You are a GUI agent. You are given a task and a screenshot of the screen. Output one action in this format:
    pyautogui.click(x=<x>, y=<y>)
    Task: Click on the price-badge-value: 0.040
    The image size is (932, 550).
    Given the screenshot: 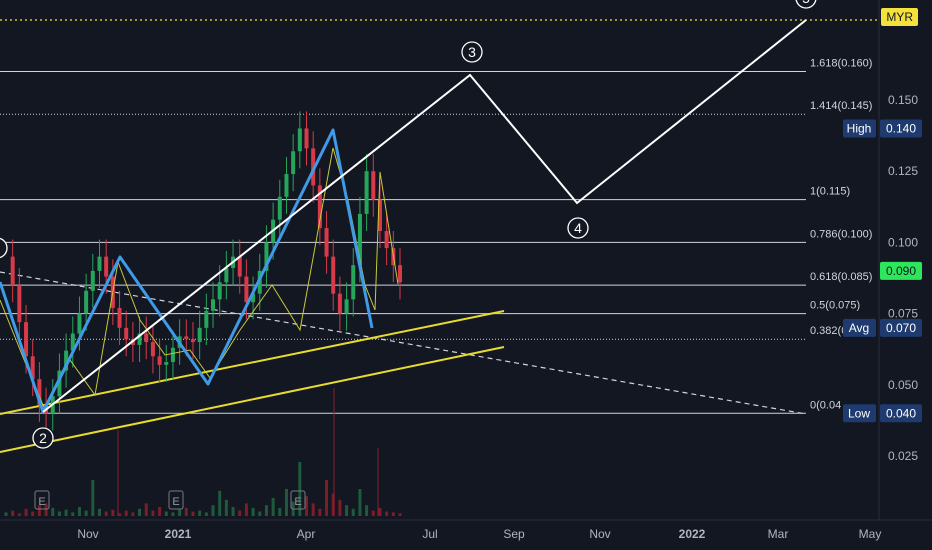 What is the action you would take?
    pyautogui.click(x=901, y=413)
    